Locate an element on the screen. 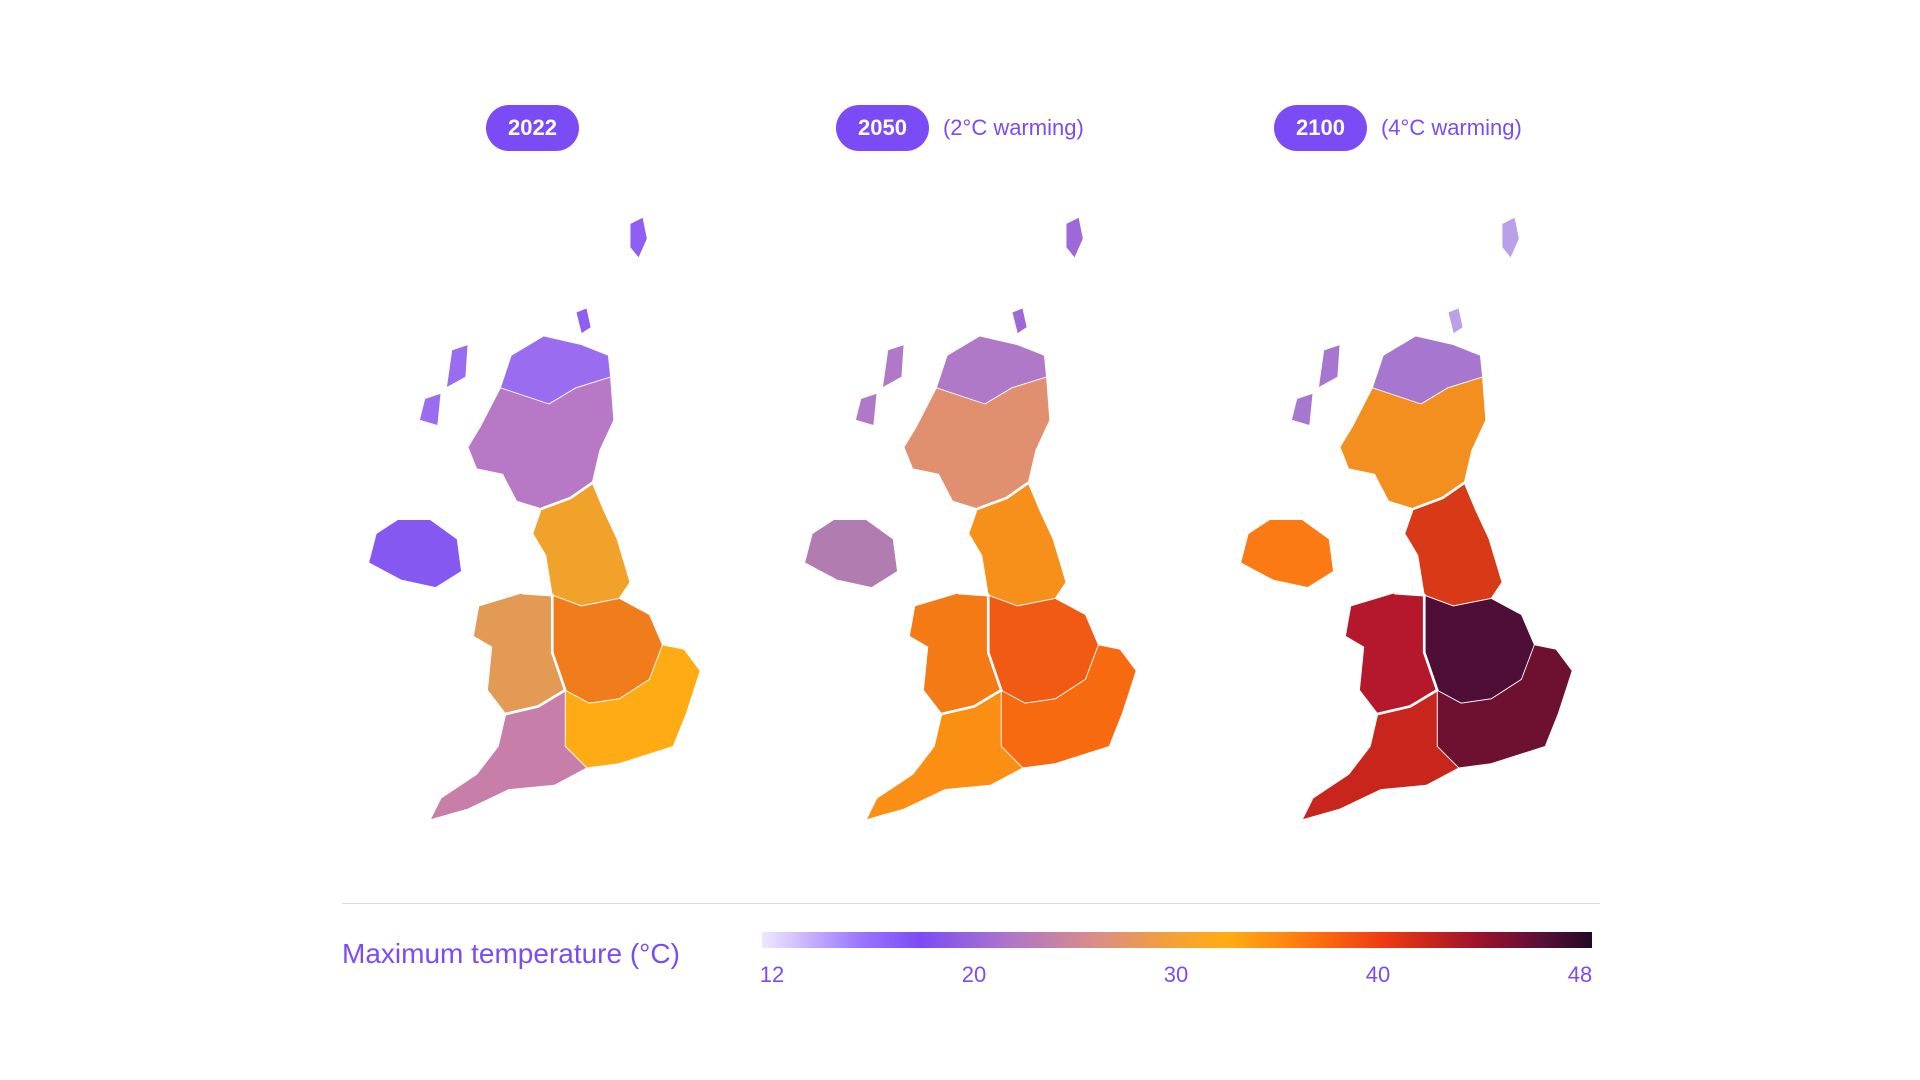  year-badge: 2022 is located at coordinates (532, 128).